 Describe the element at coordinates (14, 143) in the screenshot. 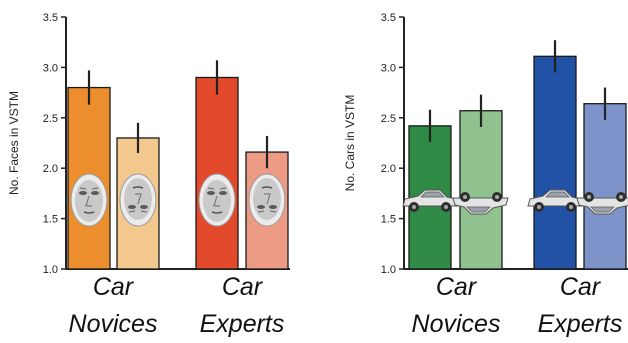

I see `y-axis-title: No. Faces in VSTM` at that location.